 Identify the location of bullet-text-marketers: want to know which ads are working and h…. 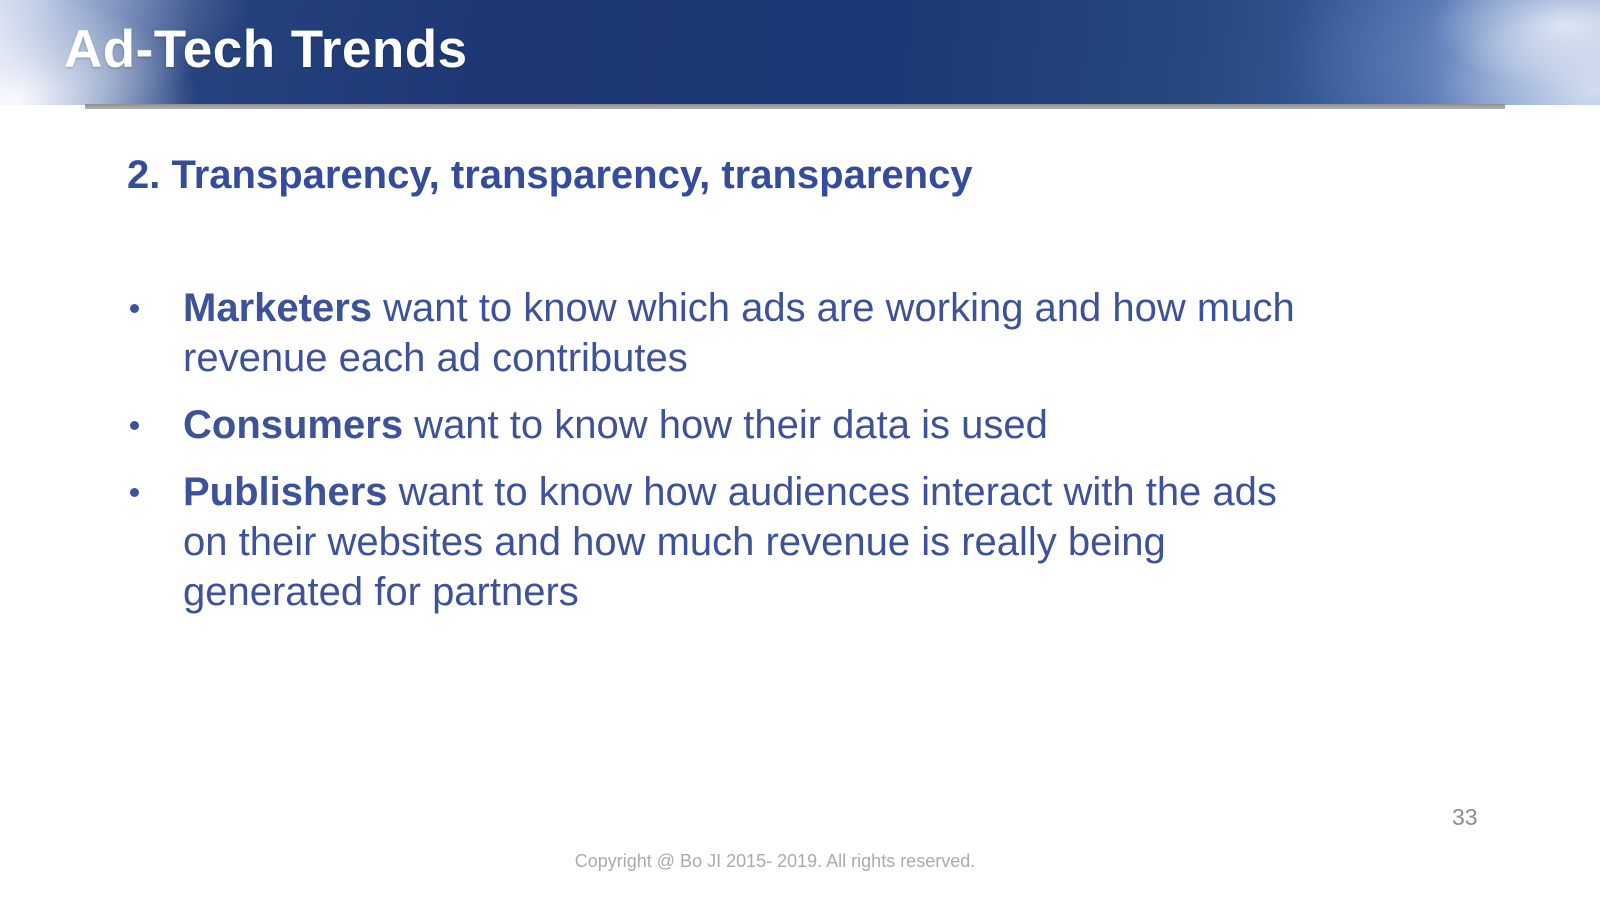
(739, 333).